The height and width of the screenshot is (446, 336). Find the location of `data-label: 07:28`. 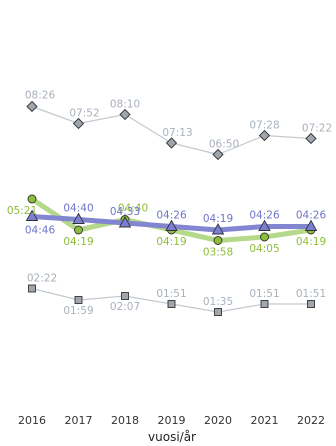

data-label: 07:28 is located at coordinates (264, 126).